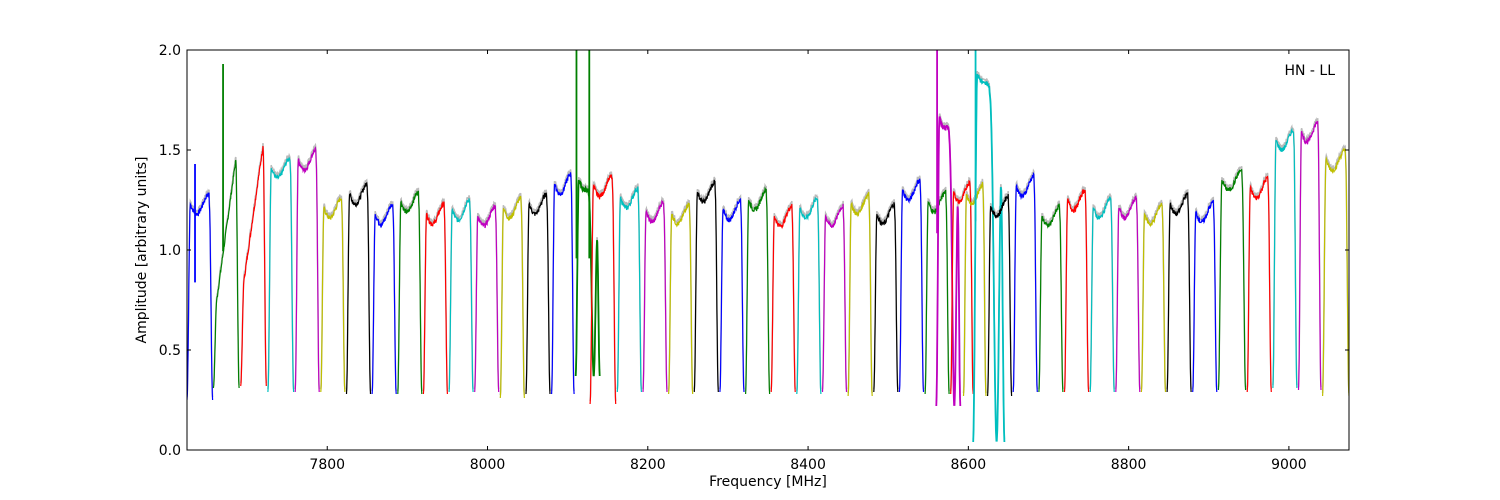 The width and height of the screenshot is (1500, 500). What do you see at coordinates (488, 465) in the screenshot?
I see `x-tick-label: 8000` at bounding box center [488, 465].